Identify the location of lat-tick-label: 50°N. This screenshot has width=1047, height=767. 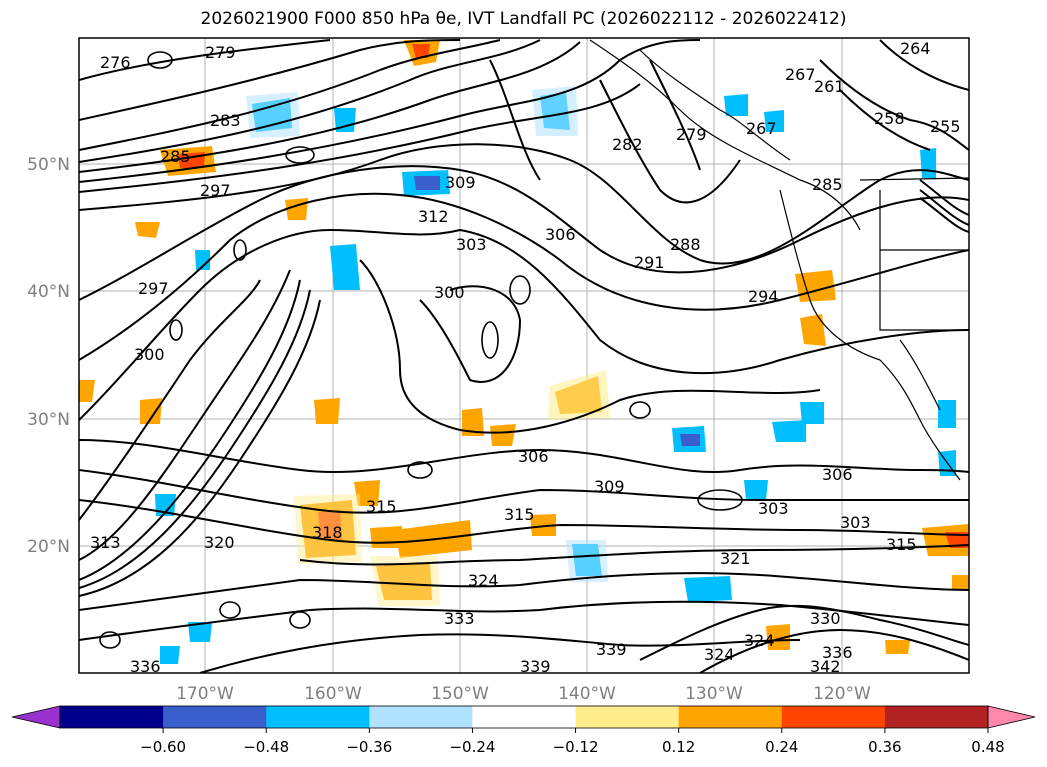
(48, 165).